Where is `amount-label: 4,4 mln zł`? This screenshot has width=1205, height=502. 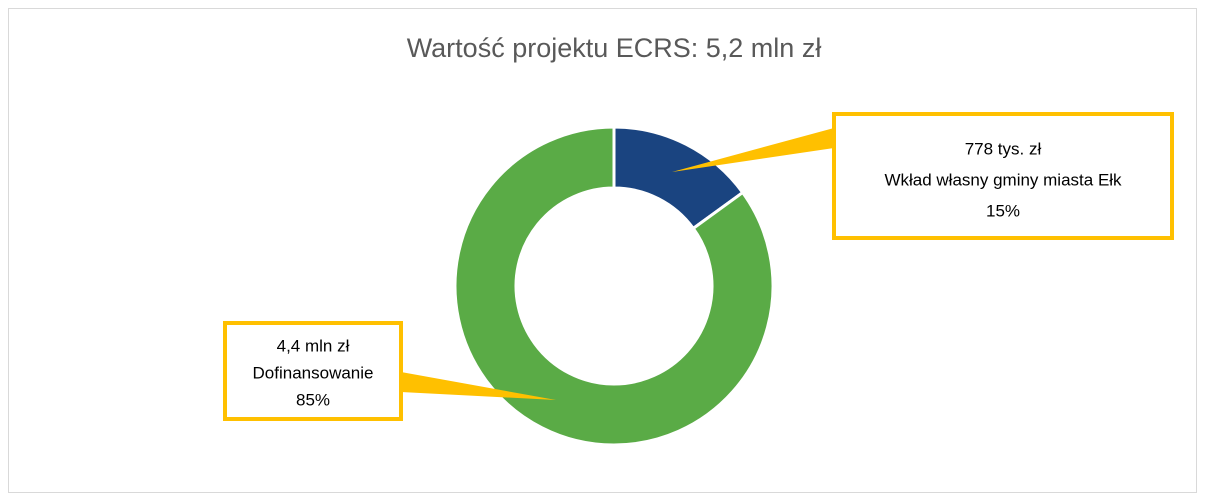 amount-label: 4,4 mln zł is located at coordinates (313, 345).